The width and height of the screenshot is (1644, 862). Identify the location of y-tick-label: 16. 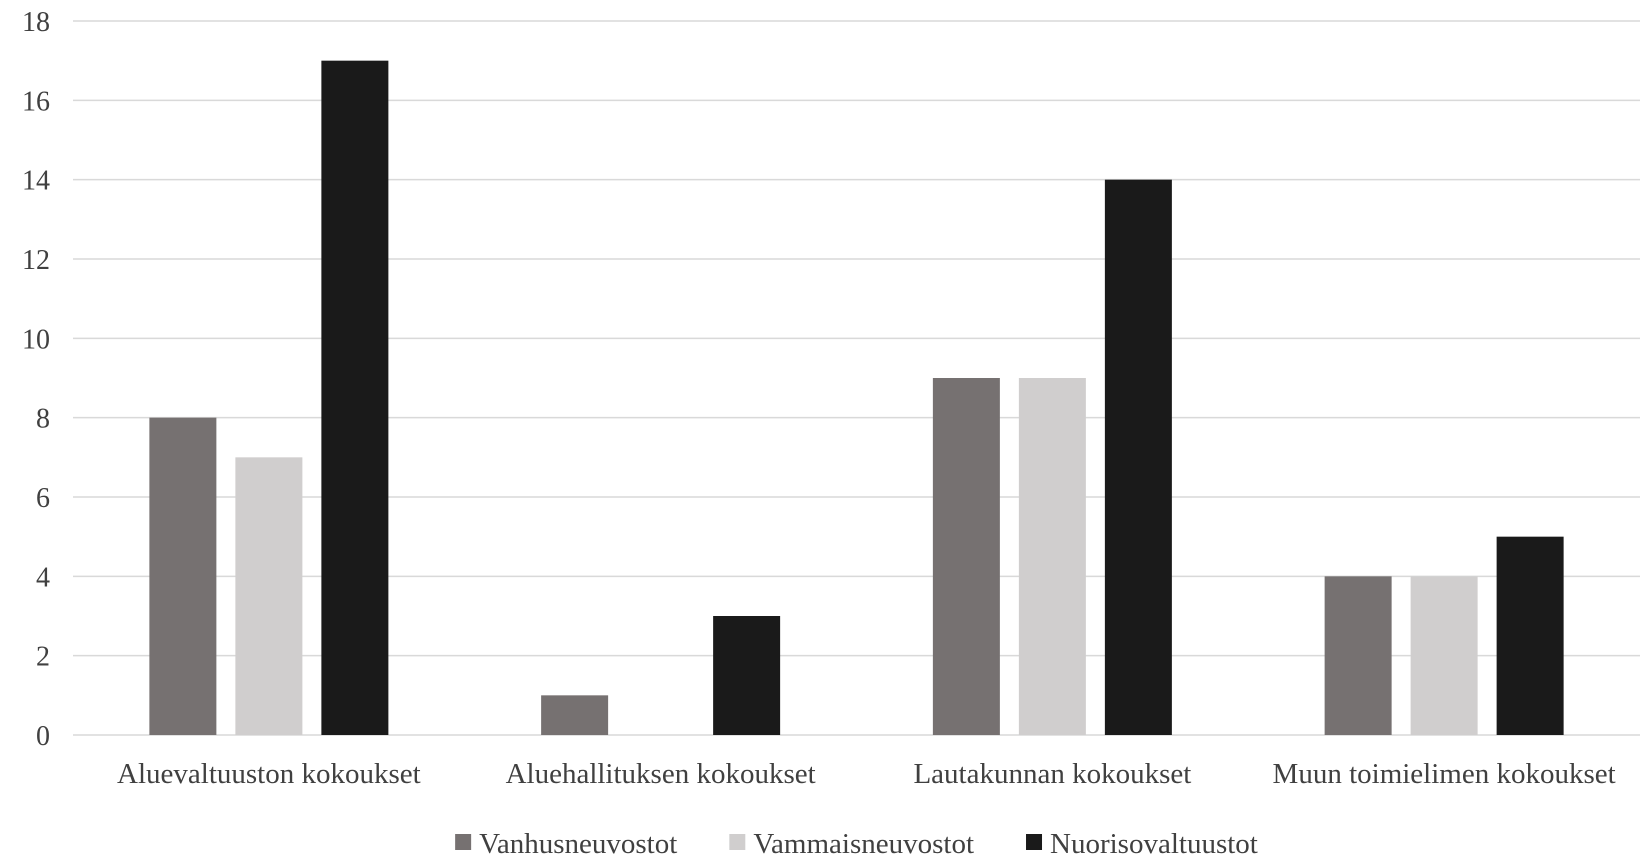
(36, 101).